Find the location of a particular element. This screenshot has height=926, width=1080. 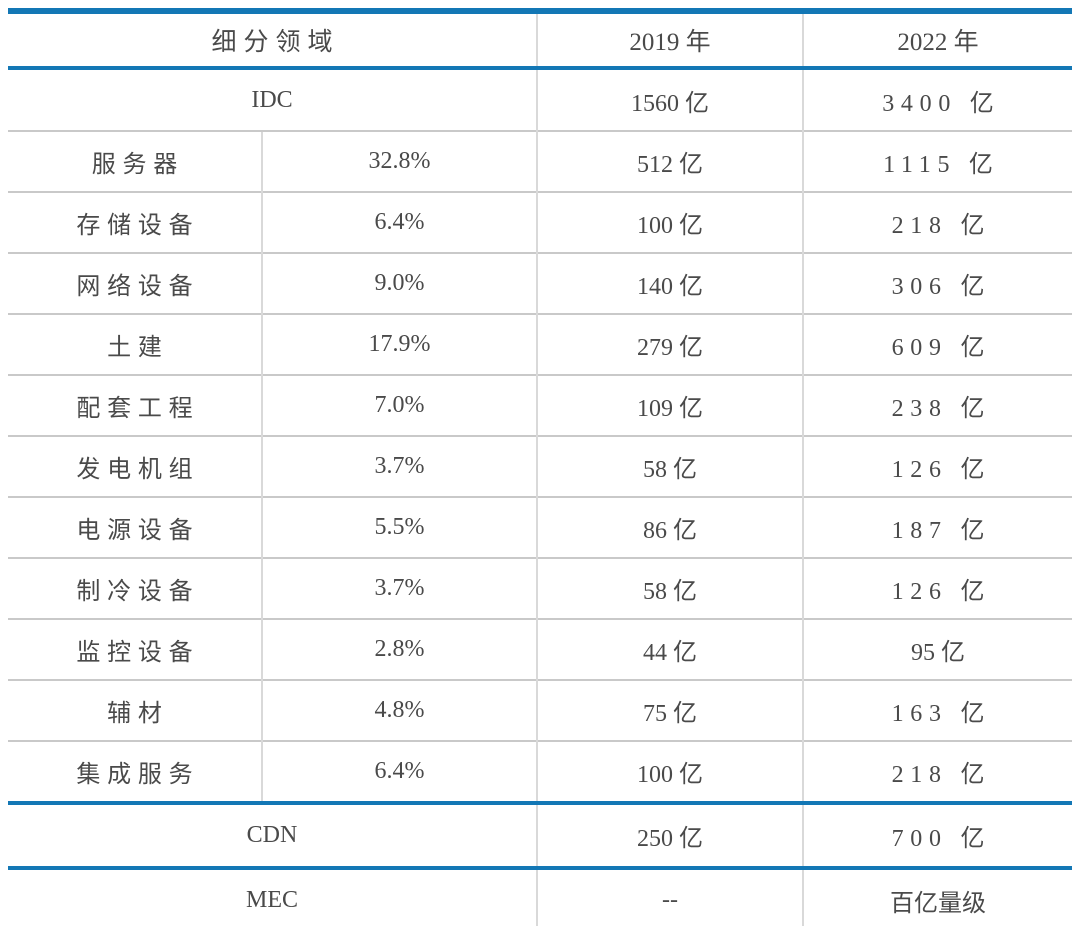

share-cell: 7.0% is located at coordinates (399, 405).